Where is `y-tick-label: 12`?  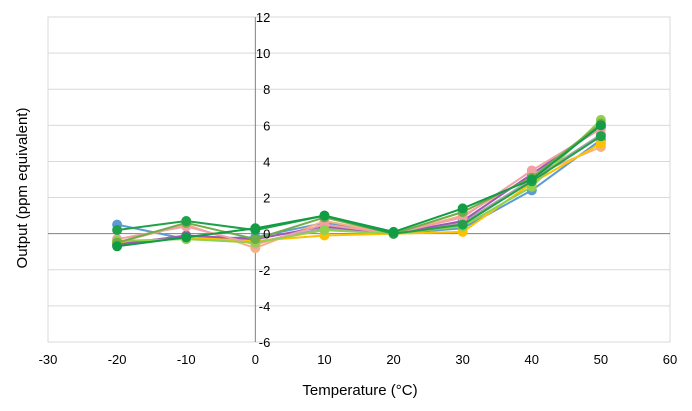 y-tick-label: 12 is located at coordinates (263, 17).